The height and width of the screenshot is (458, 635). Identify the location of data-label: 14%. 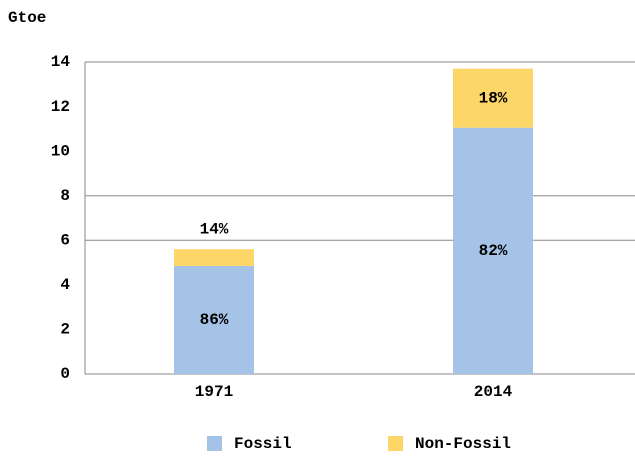
(214, 229).